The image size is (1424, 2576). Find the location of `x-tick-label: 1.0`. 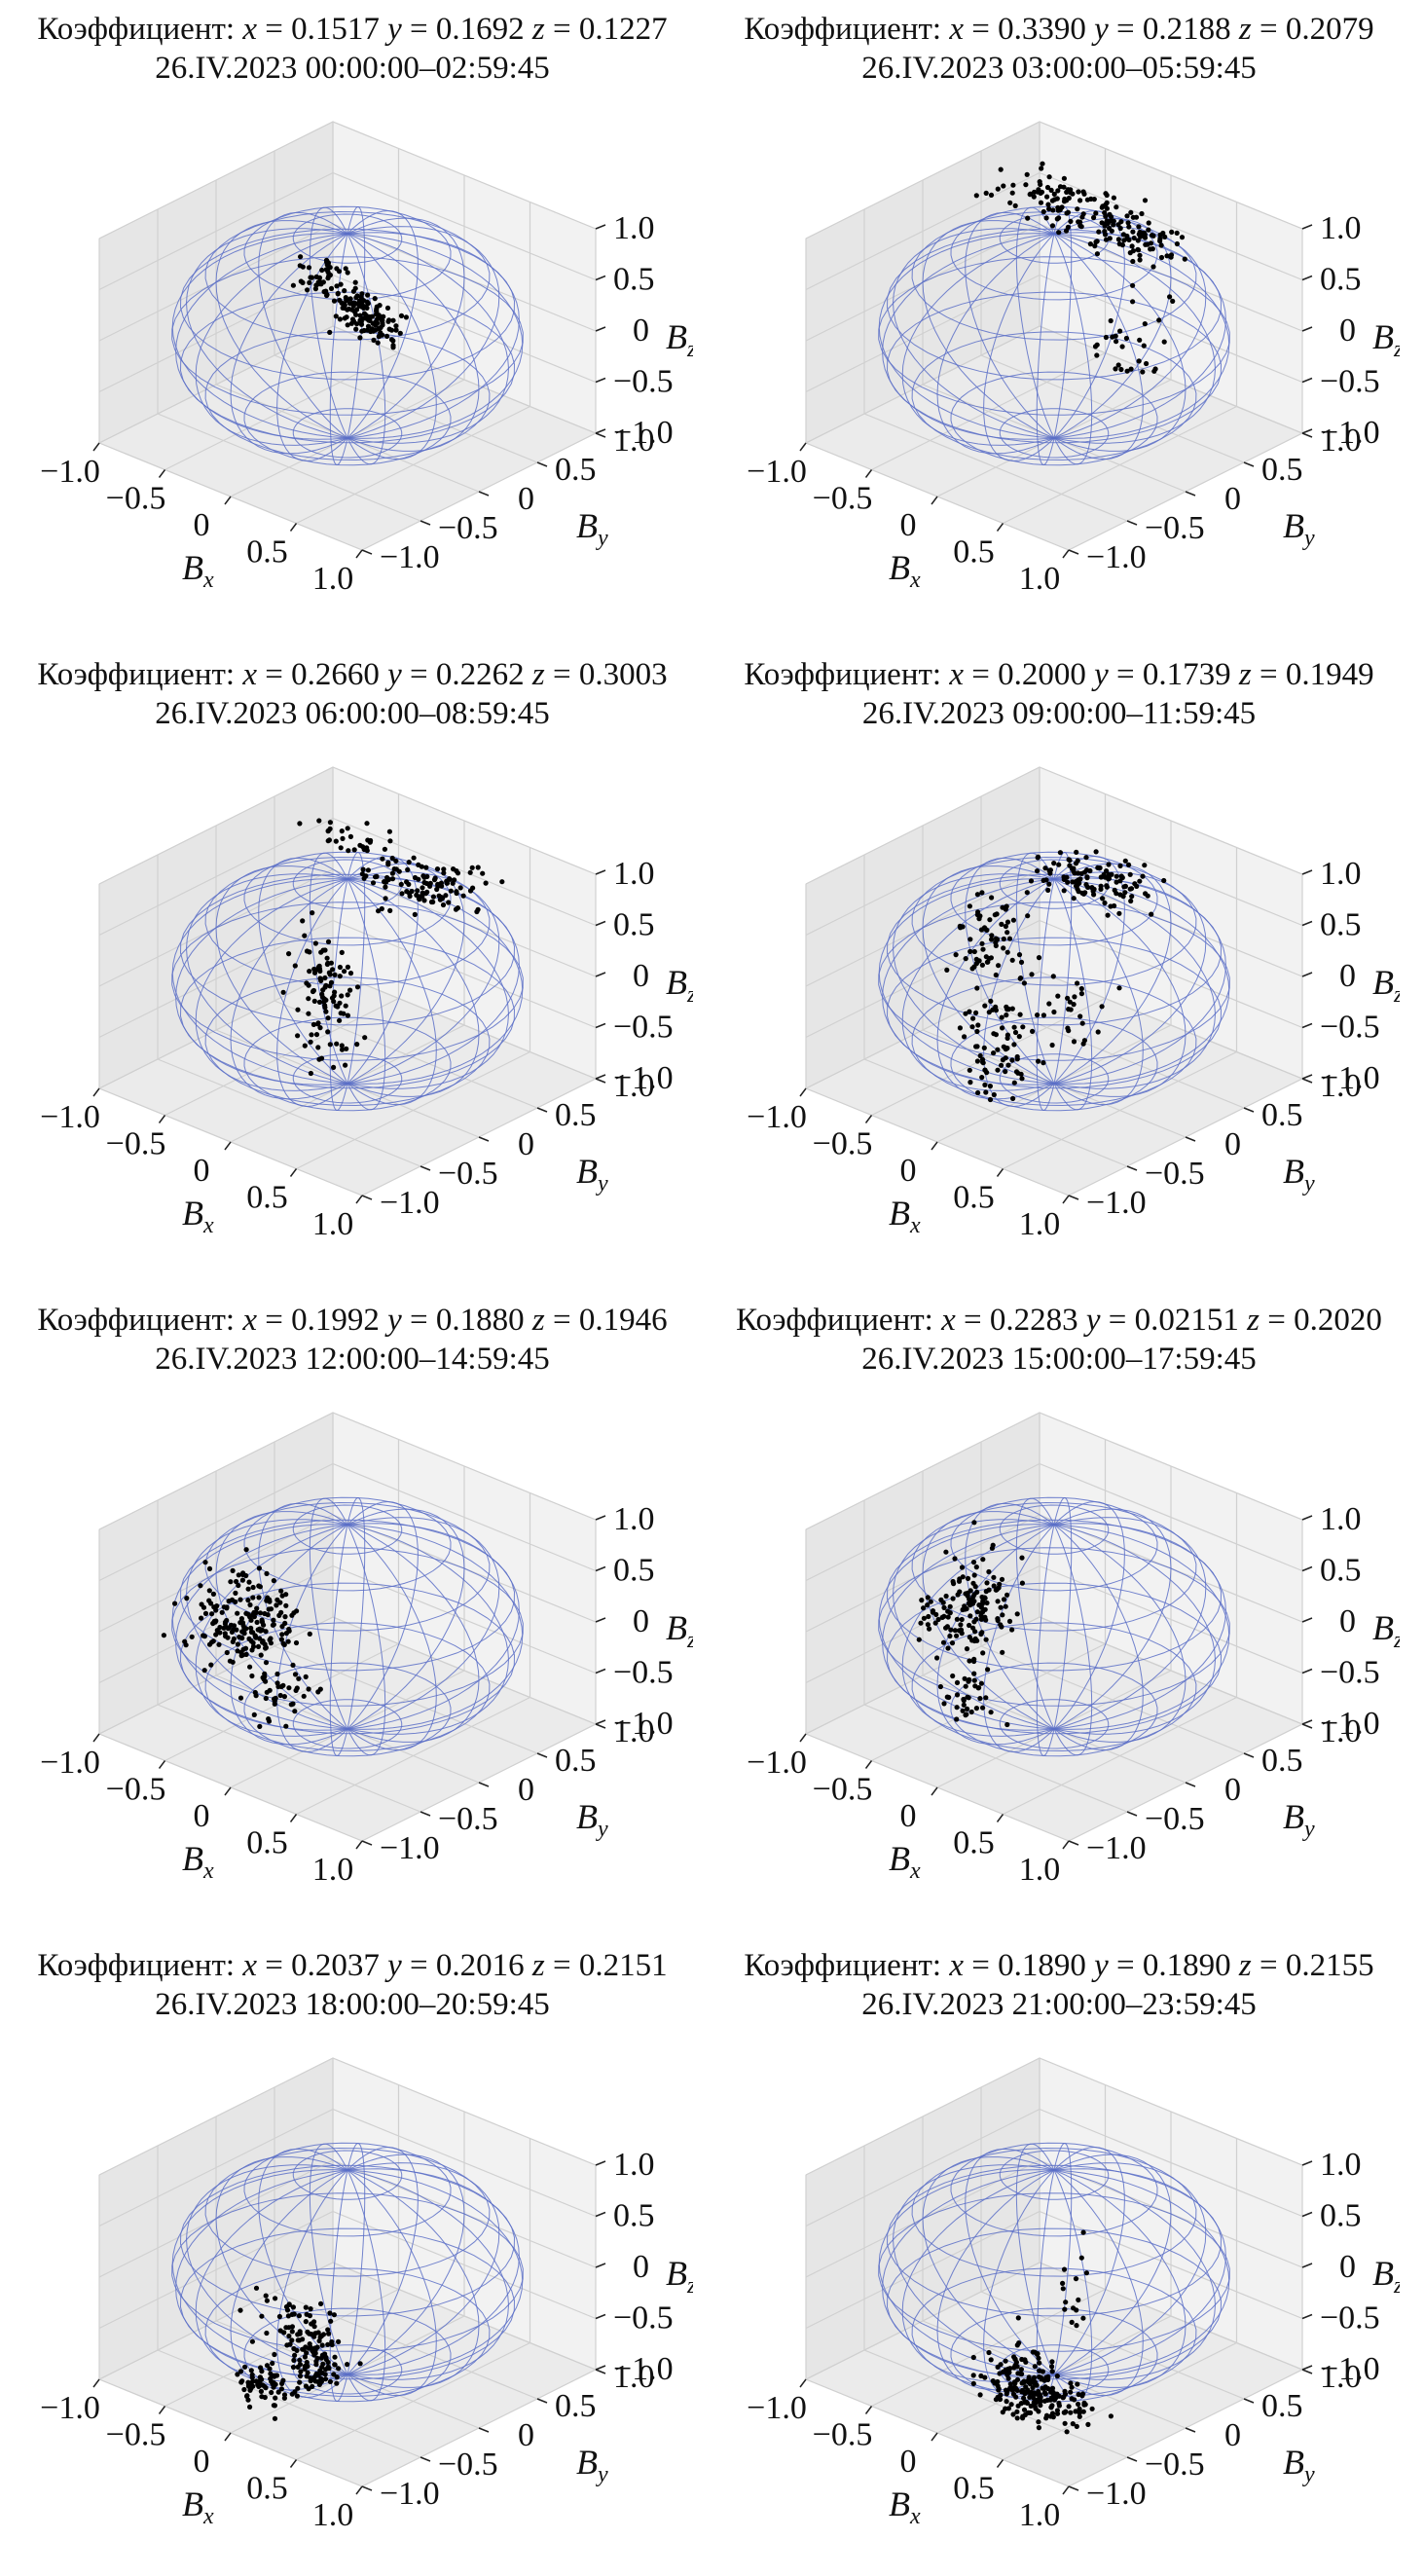

x-tick-label: 1.0 is located at coordinates (333, 579).